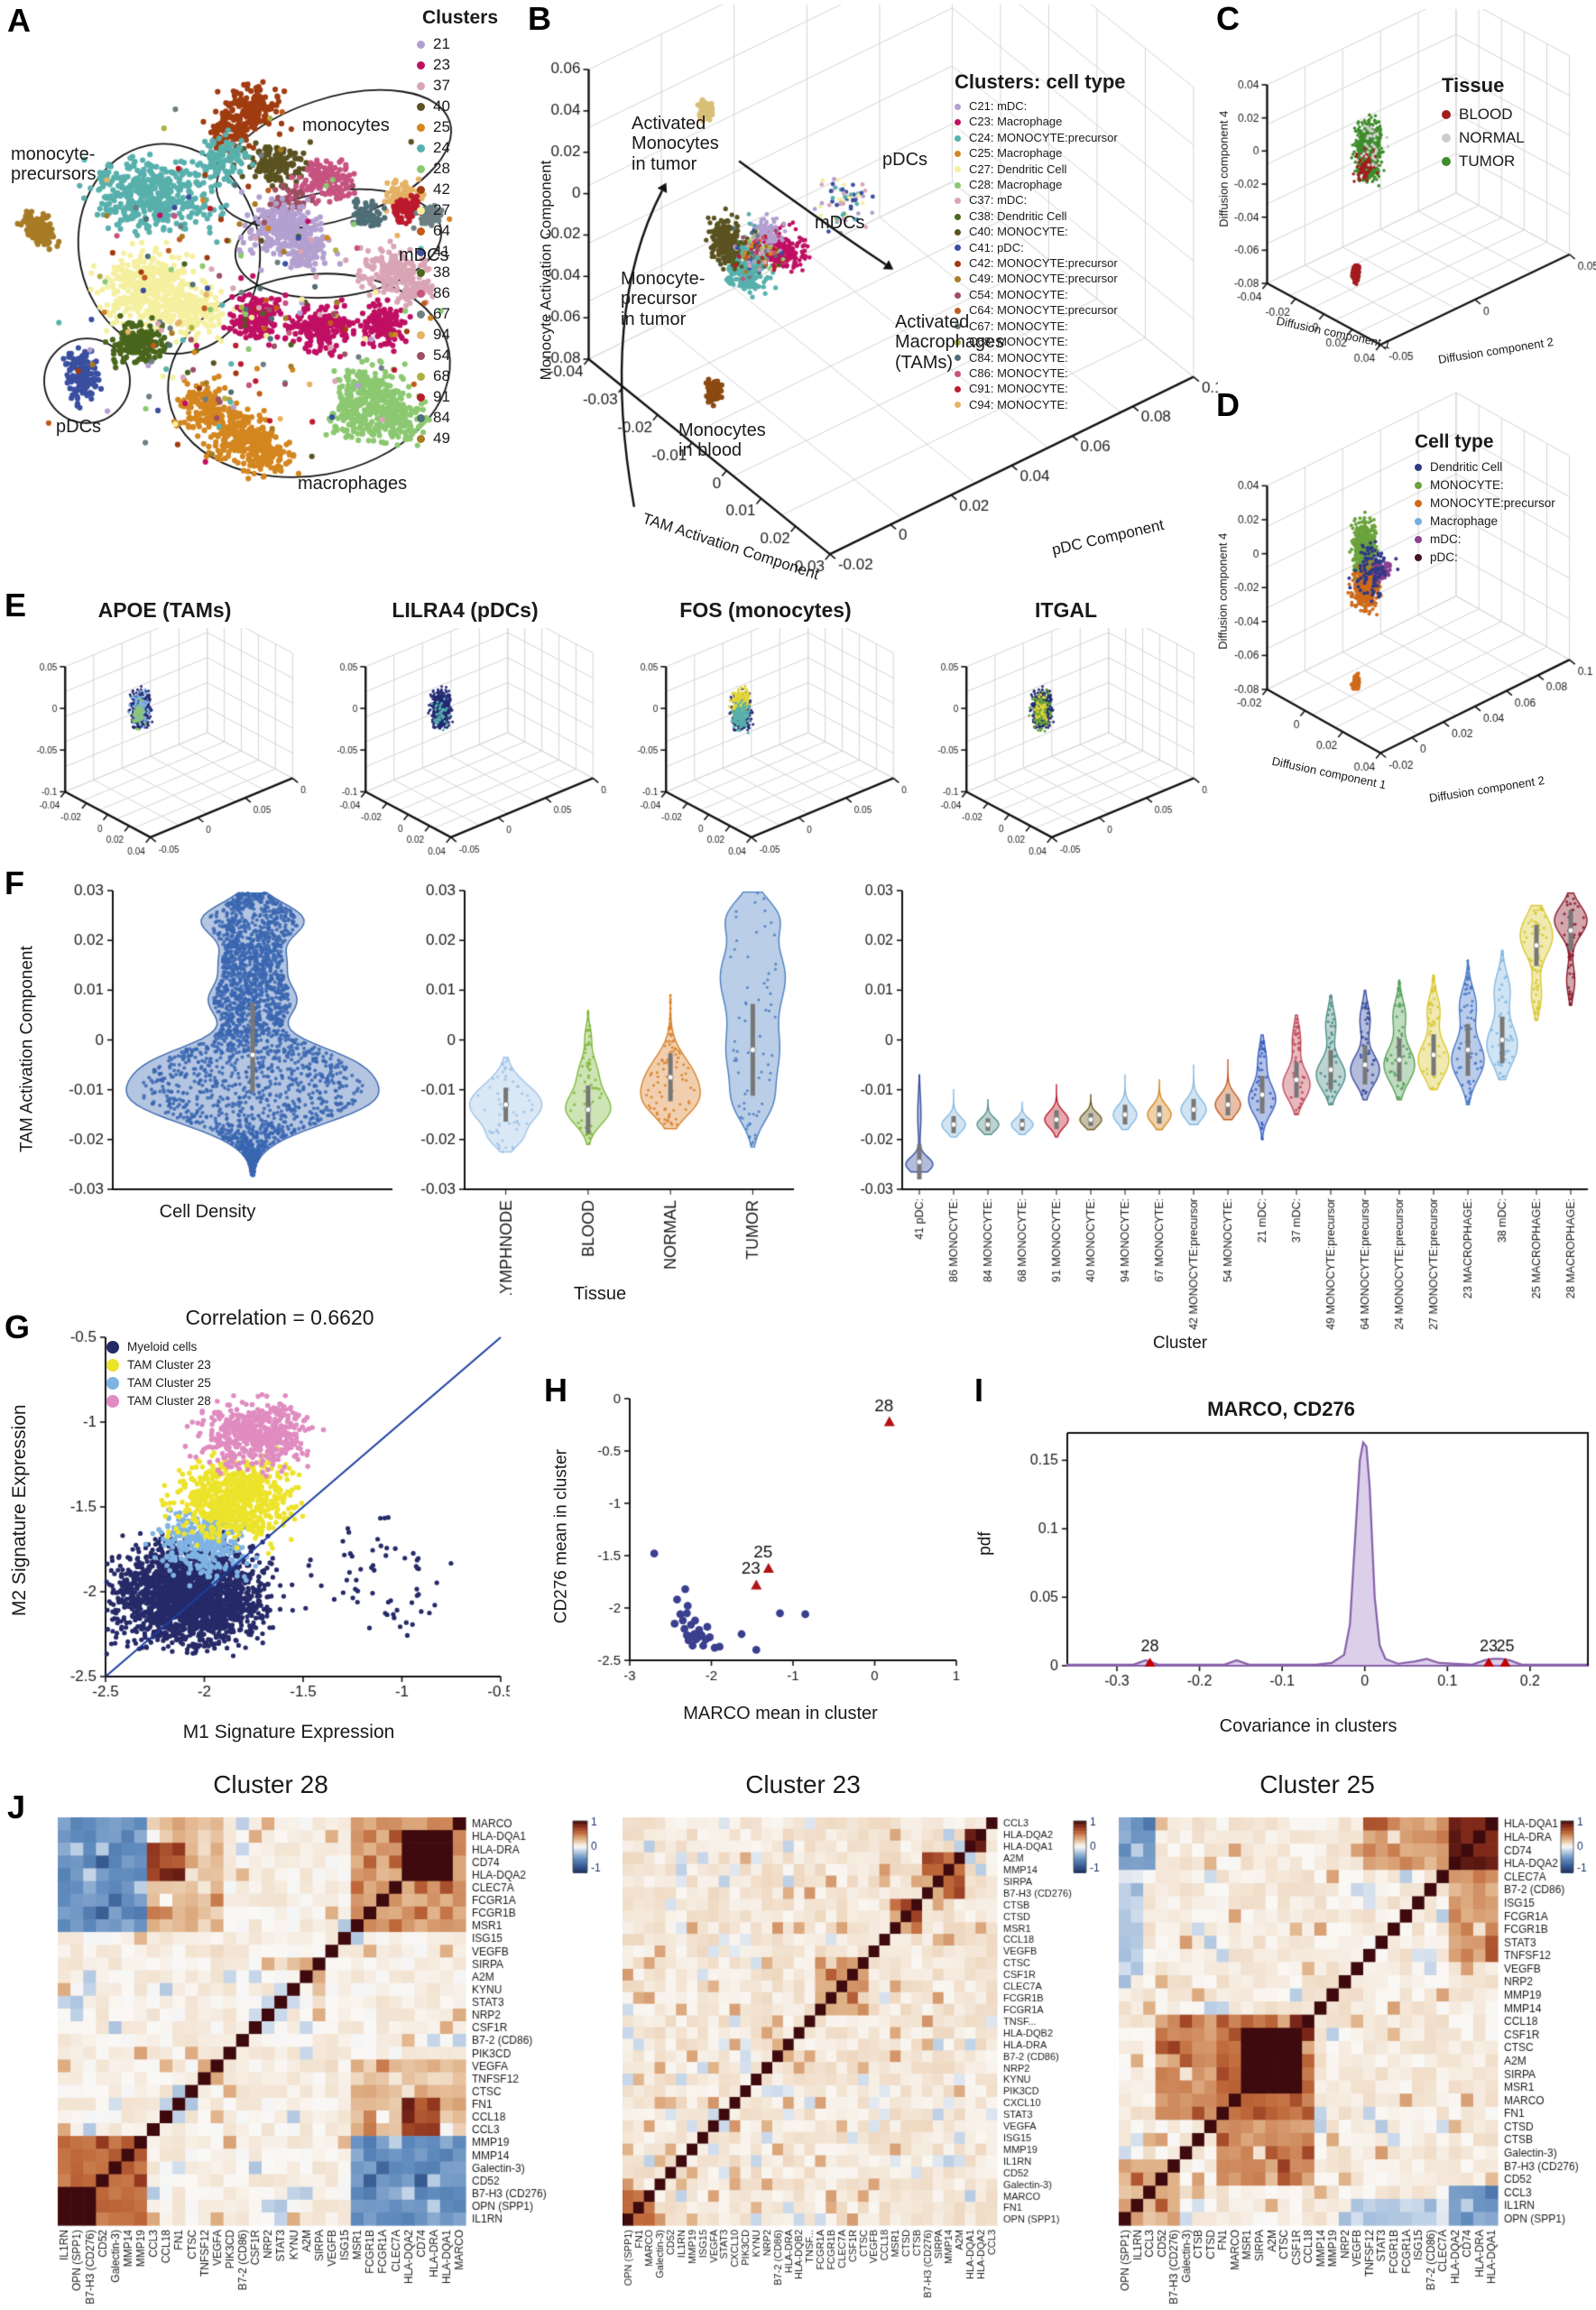 This screenshot has height=2310, width=1596. Describe the element at coordinates (16, 1806) in the screenshot. I see `panel-j-letter: J` at that location.